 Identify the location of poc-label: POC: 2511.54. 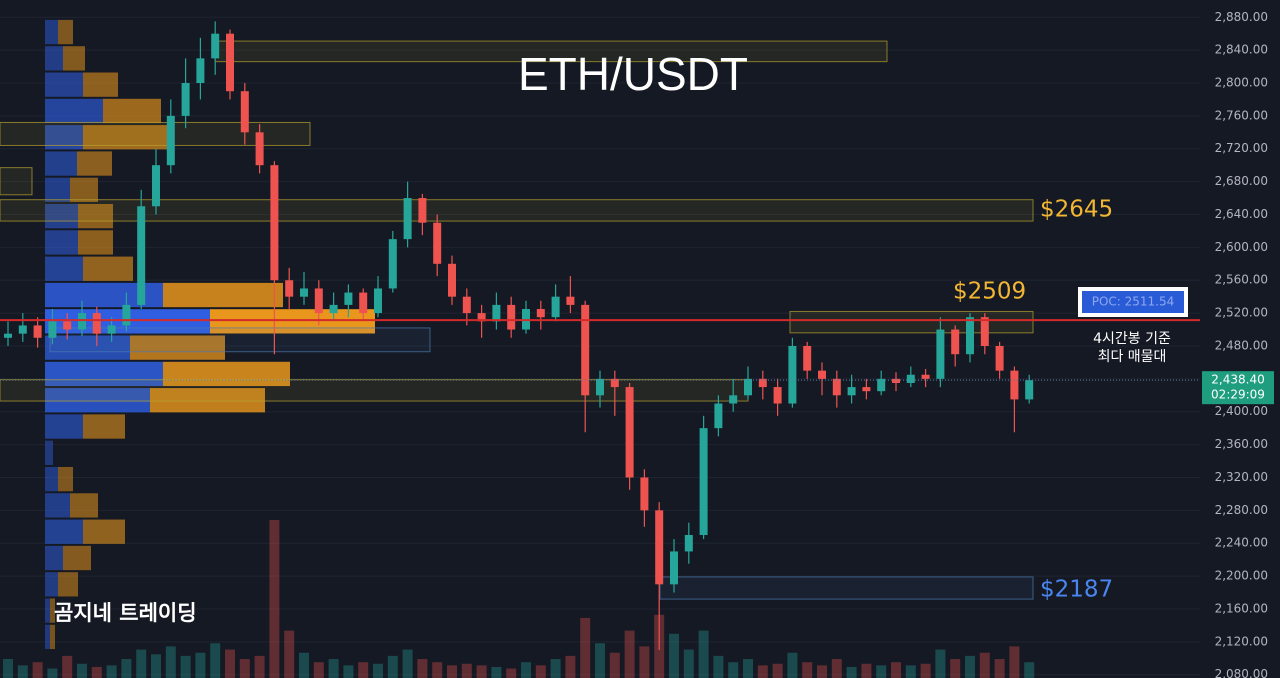
(1133, 302).